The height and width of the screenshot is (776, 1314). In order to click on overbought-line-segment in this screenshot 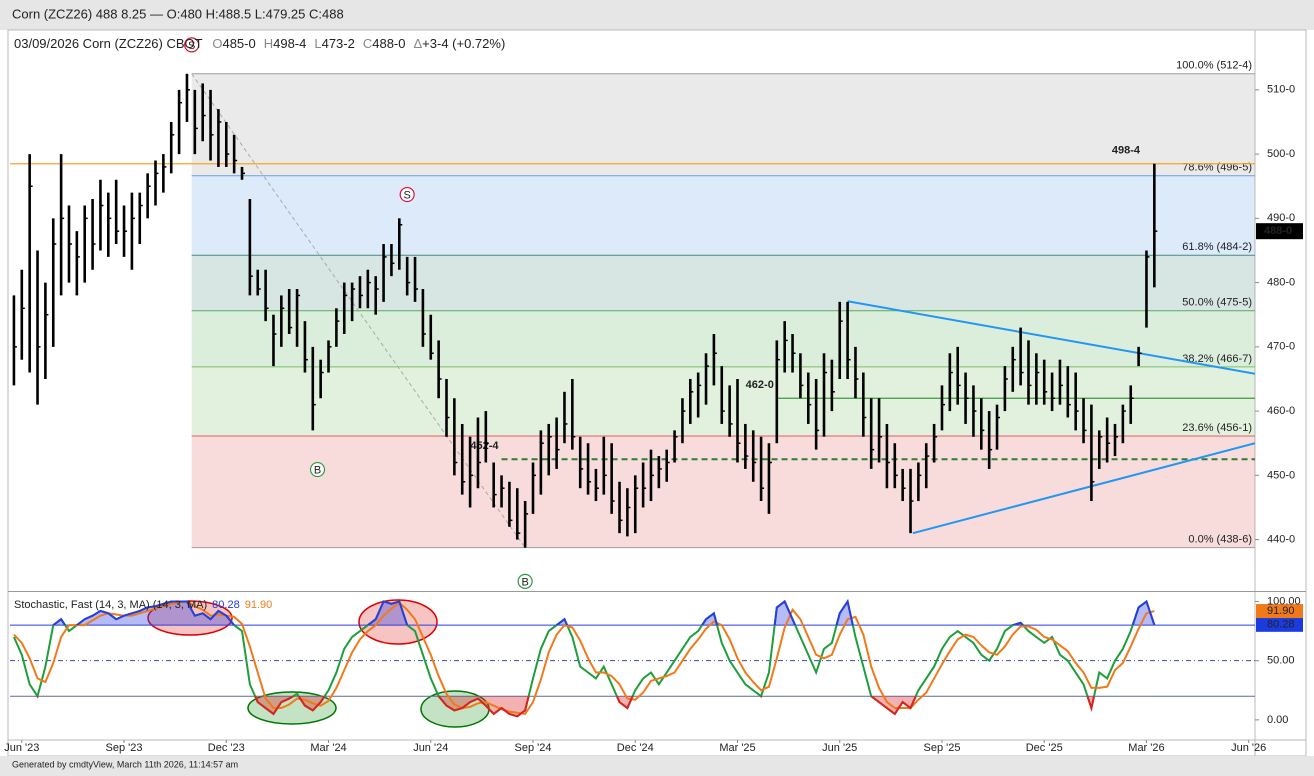, I will do `click(604, 612)`.